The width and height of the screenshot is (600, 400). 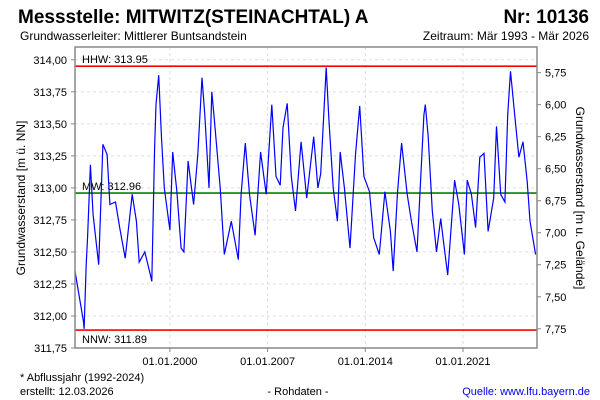 What do you see at coordinates (50, 221) in the screenshot?
I see `y-tick-label: 312,75` at bounding box center [50, 221].